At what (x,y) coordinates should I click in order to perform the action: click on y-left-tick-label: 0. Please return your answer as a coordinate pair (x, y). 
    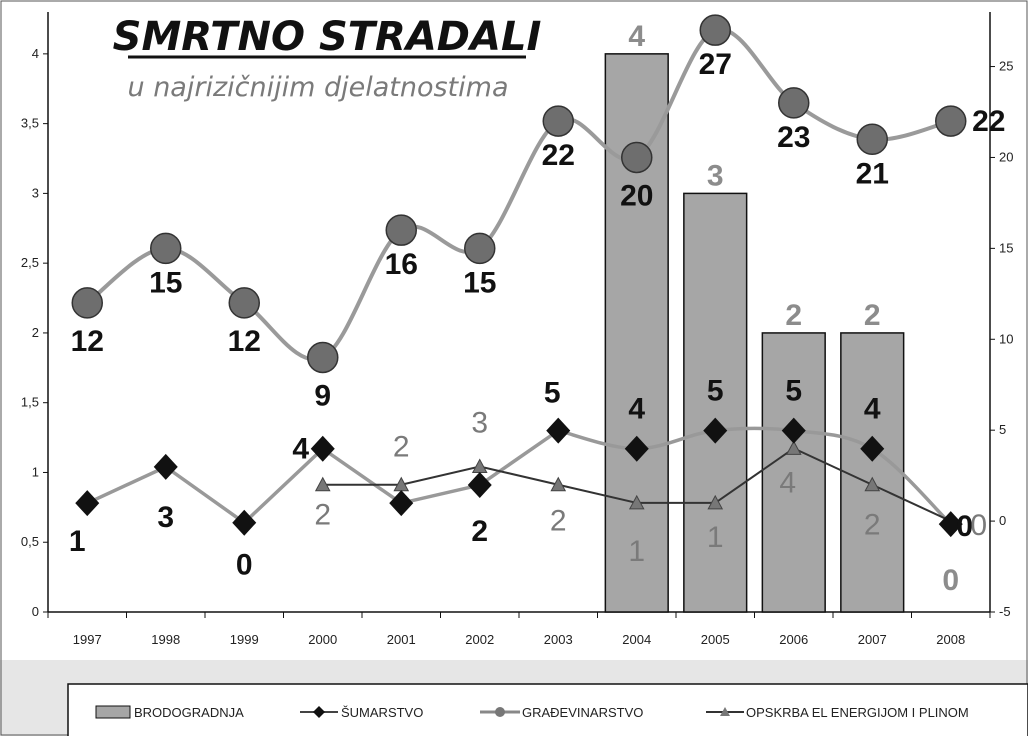
    Looking at the image, I should click on (35, 611).